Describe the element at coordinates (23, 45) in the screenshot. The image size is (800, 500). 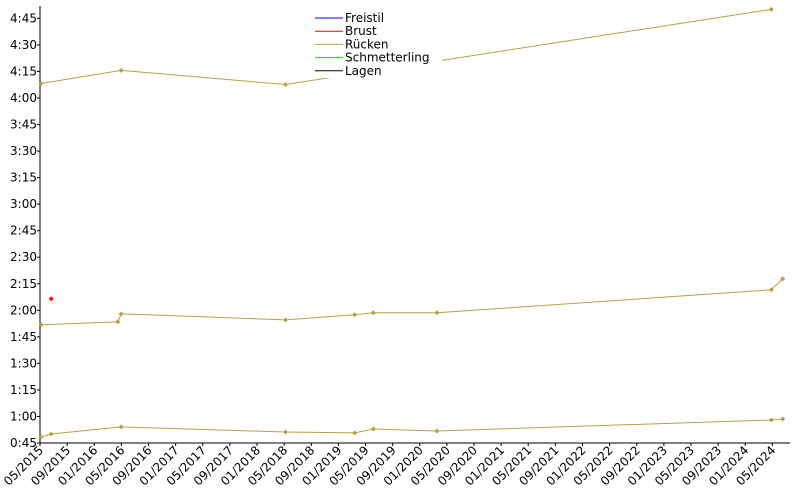
I see `y-tick-label: 4:30` at that location.